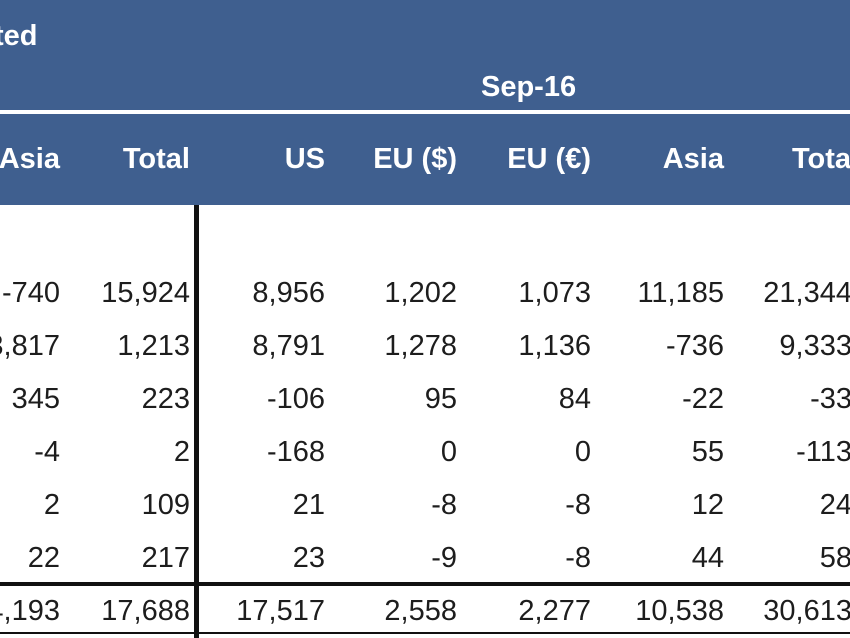  I want to click on table-cell: 44, so click(707, 558).